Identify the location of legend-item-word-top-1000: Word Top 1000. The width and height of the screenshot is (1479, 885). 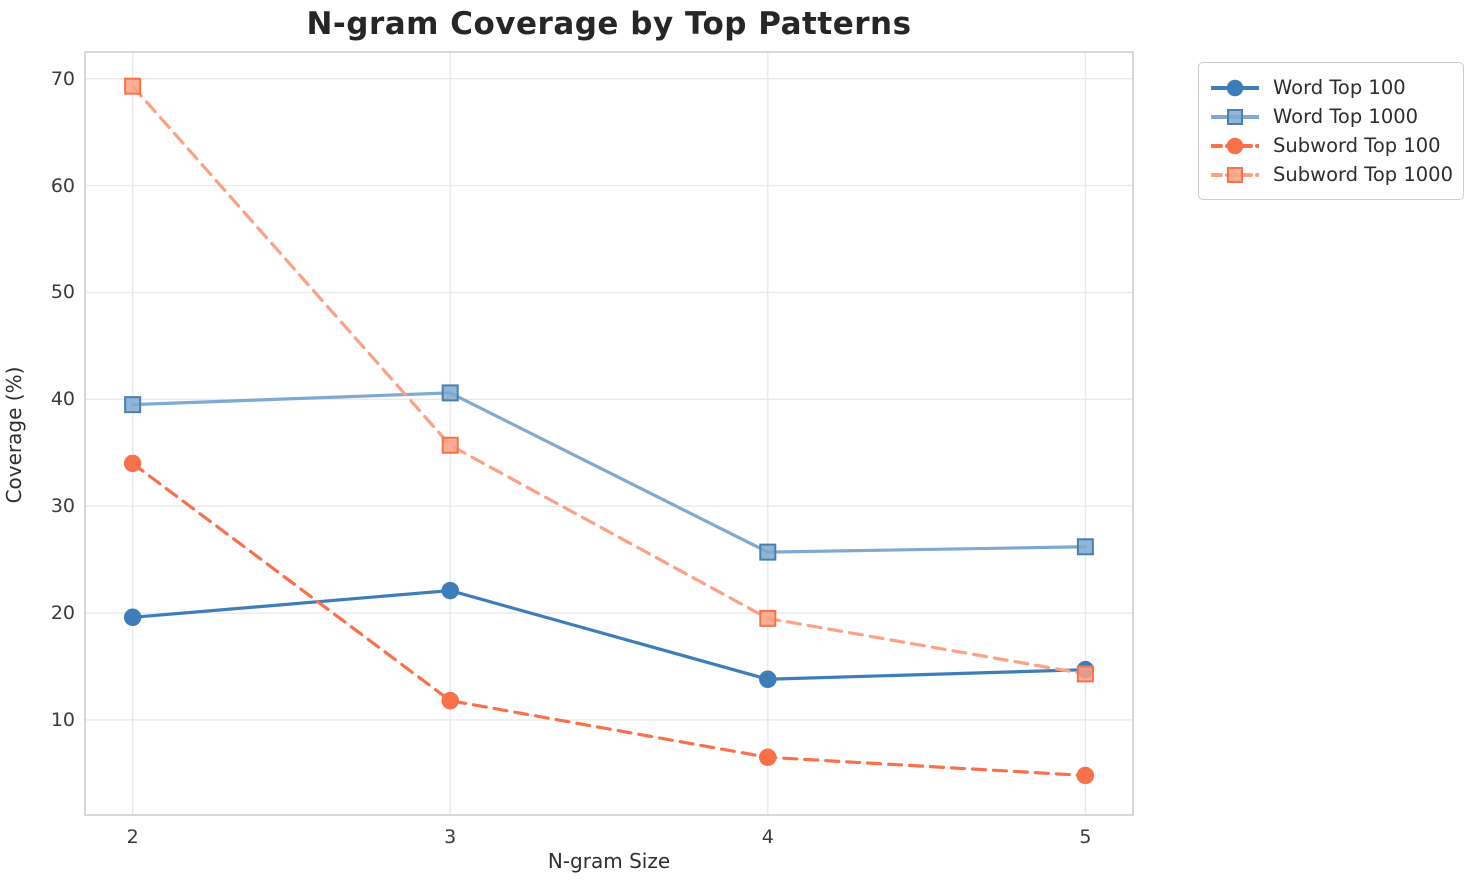
(1330, 116).